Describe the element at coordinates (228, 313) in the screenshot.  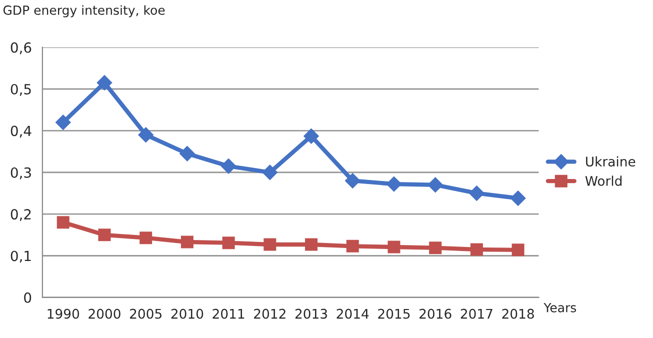
I see `x-tick-label: 2011` at that location.